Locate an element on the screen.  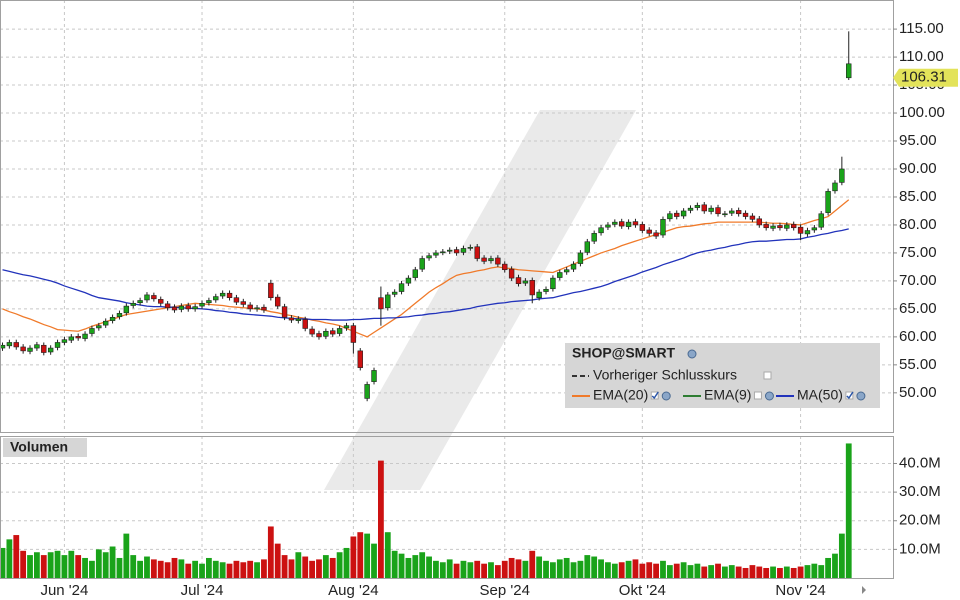
x-tick-label: Sep '24 is located at coordinates (505, 590).